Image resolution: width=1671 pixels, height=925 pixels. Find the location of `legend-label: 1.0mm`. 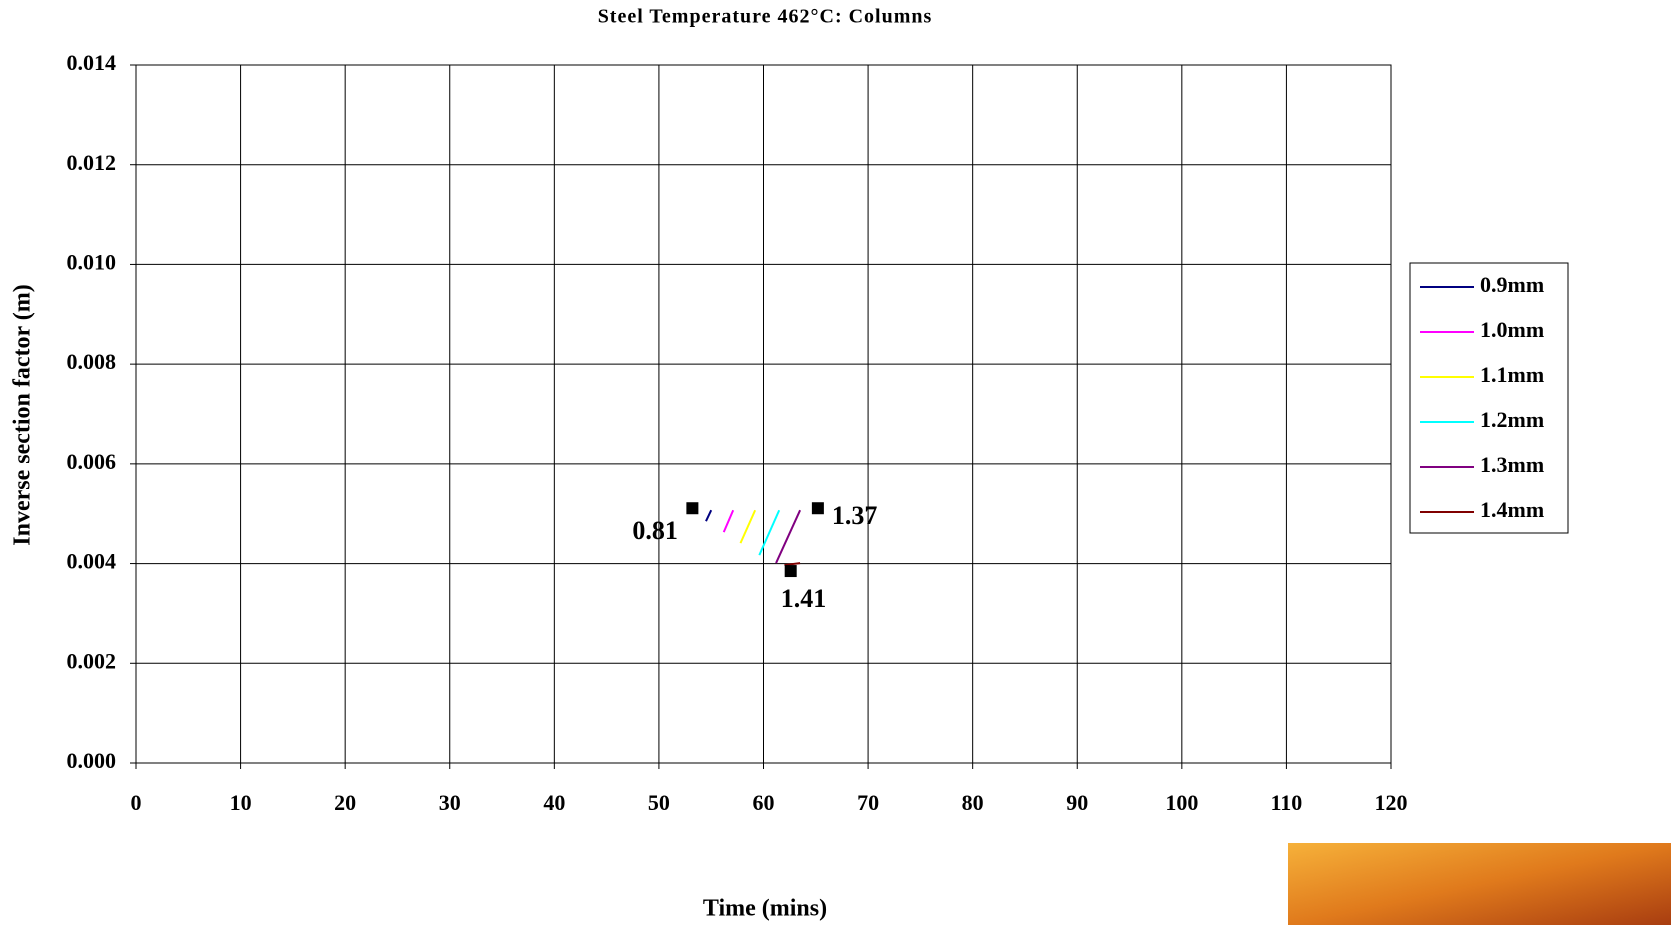

legend-label: 1.0mm is located at coordinates (1512, 329).